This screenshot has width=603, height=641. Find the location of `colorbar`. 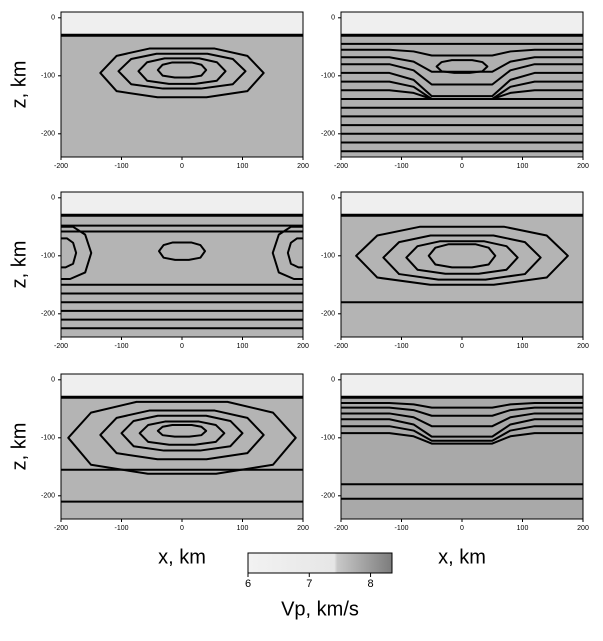

colorbar is located at coordinates (320, 563).